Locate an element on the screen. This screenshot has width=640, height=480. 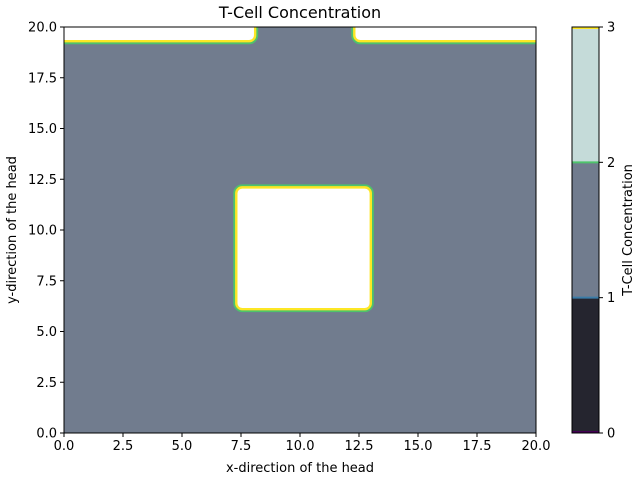
center-block-outer-contour is located at coordinates (303, 248).